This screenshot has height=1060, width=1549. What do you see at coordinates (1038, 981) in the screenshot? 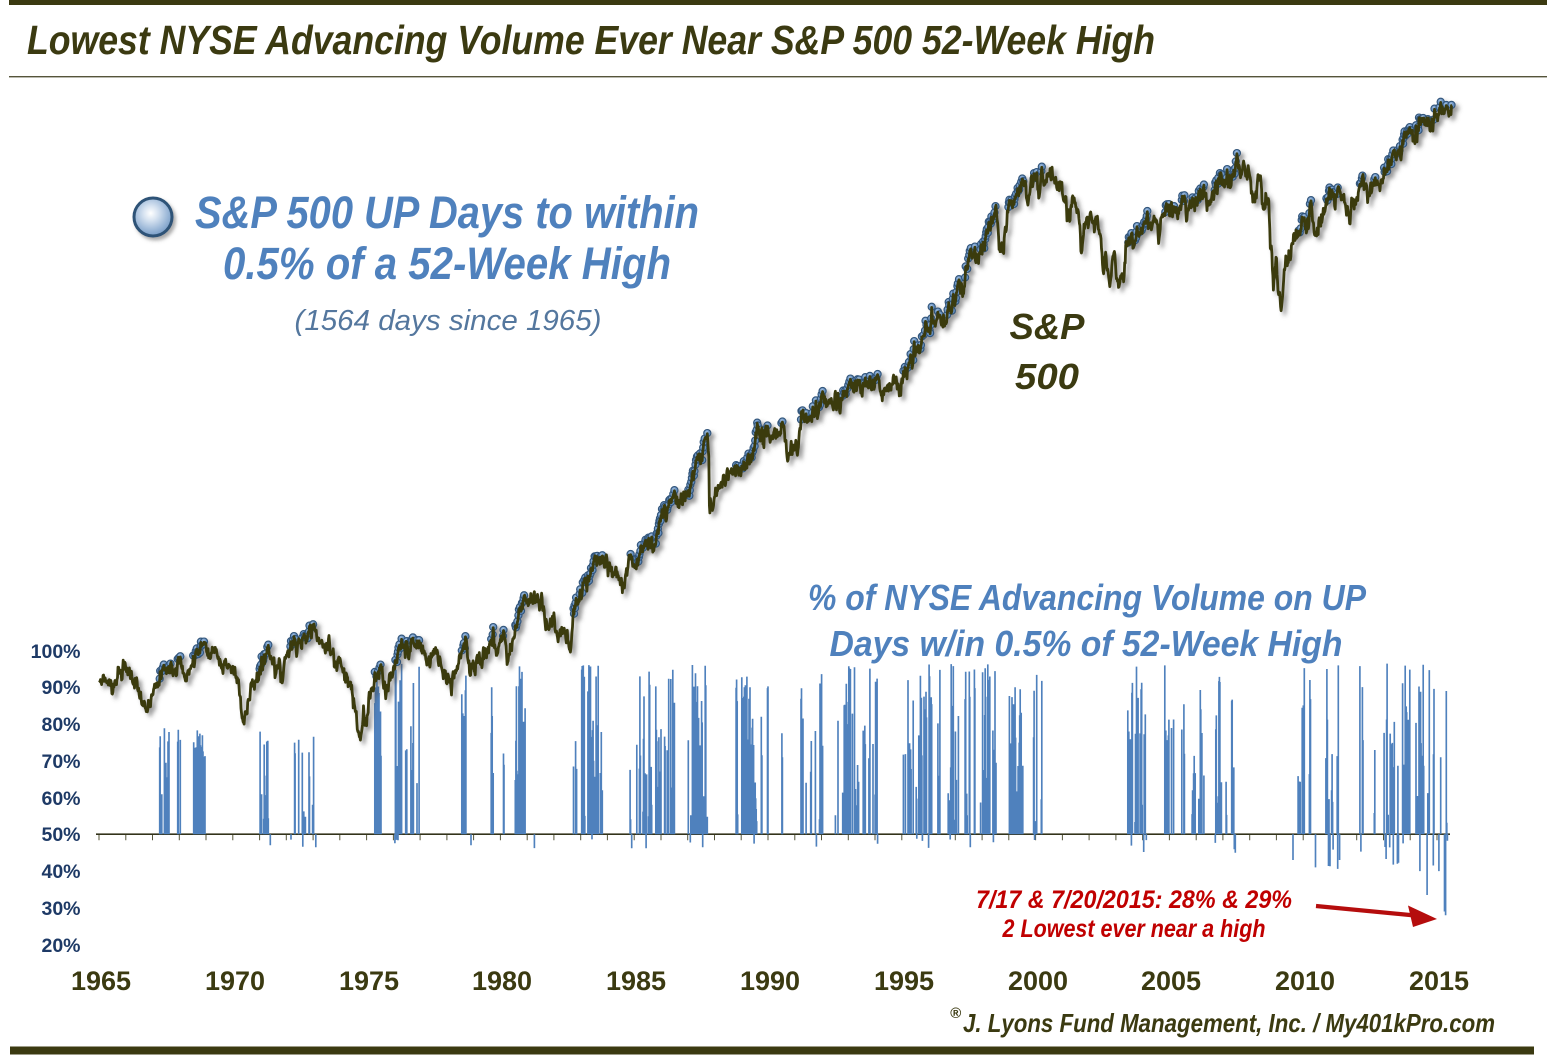
I see `svg-text: 2000` at bounding box center [1038, 981].